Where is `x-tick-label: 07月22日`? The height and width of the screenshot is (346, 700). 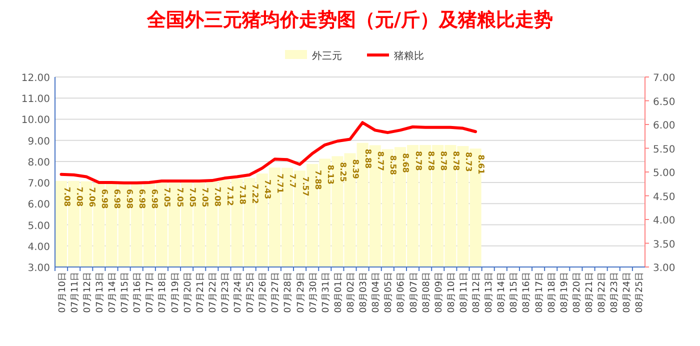
x-tick-label: 07月22日 is located at coordinates (213, 292).